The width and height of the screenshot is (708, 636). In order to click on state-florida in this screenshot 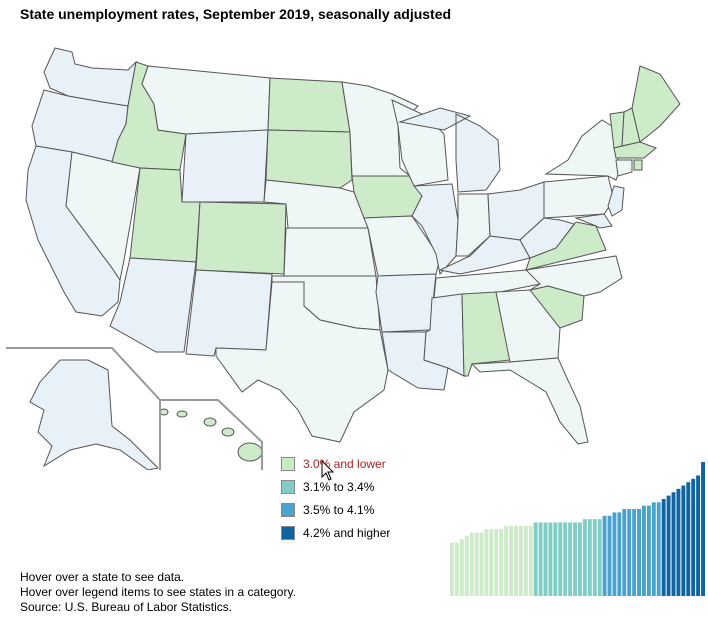, I will do `click(529, 401)`.